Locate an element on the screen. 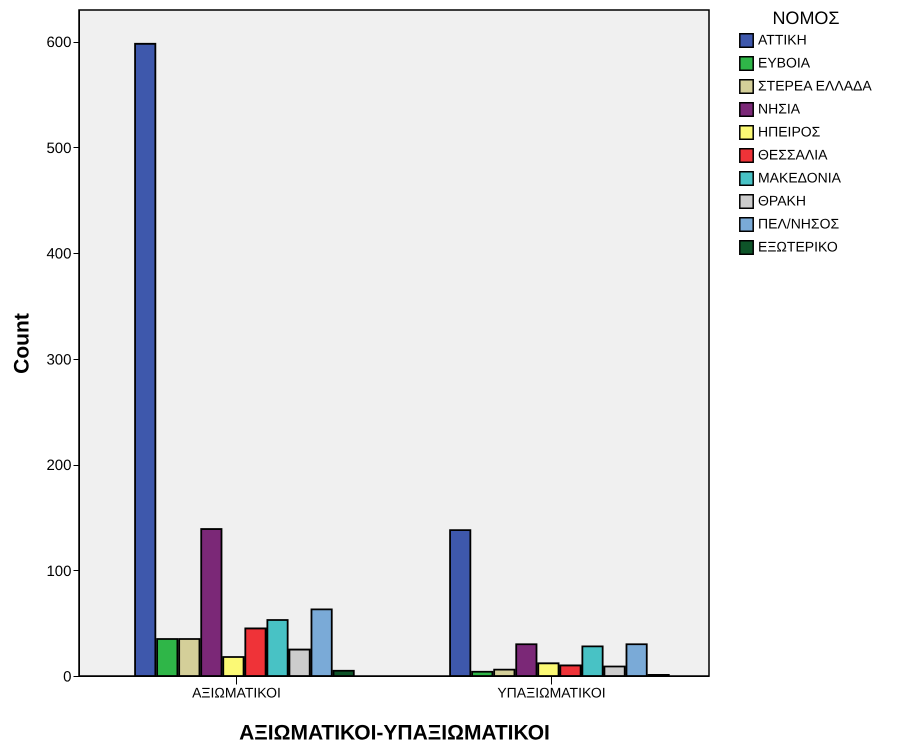 The width and height of the screenshot is (900, 747). legend-label: ΜΑΚΕΔΟΝΙΑ is located at coordinates (800, 178).